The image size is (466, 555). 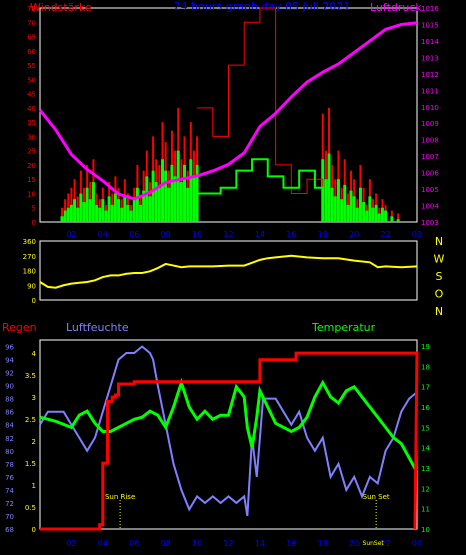 I want to click on temperature-tick-label: 18, so click(x=425, y=367).